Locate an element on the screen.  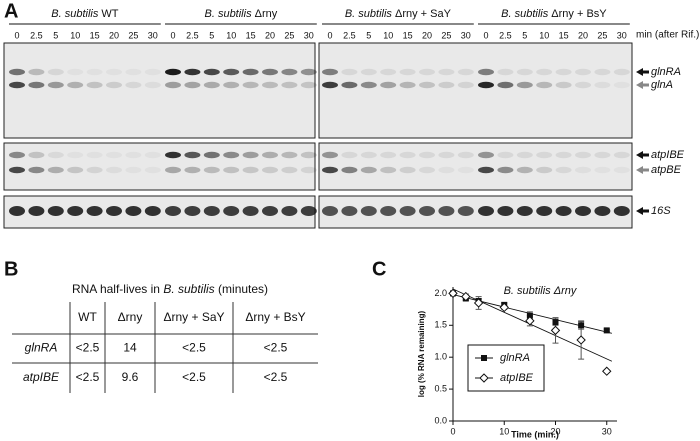
text-part: RNA half-lives in is located at coordinates (116, 289).